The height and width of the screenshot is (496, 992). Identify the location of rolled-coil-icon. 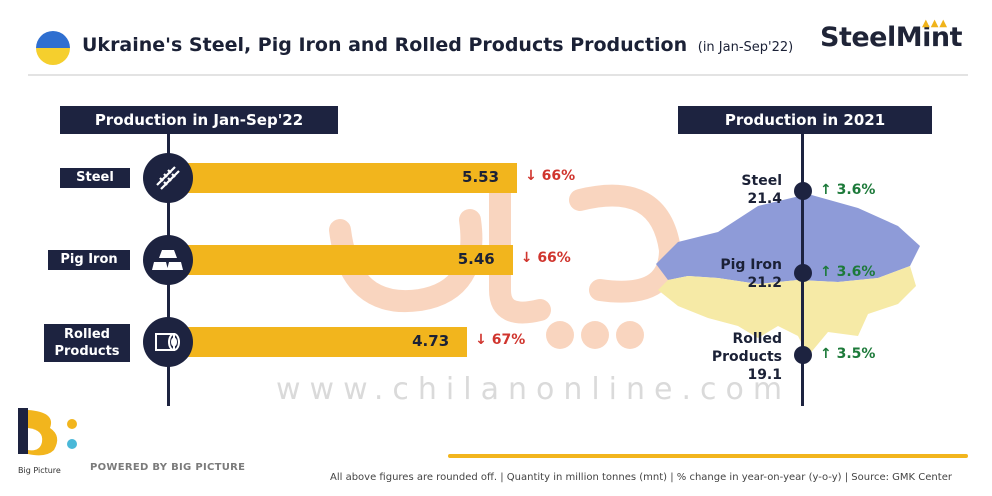
(168, 342).